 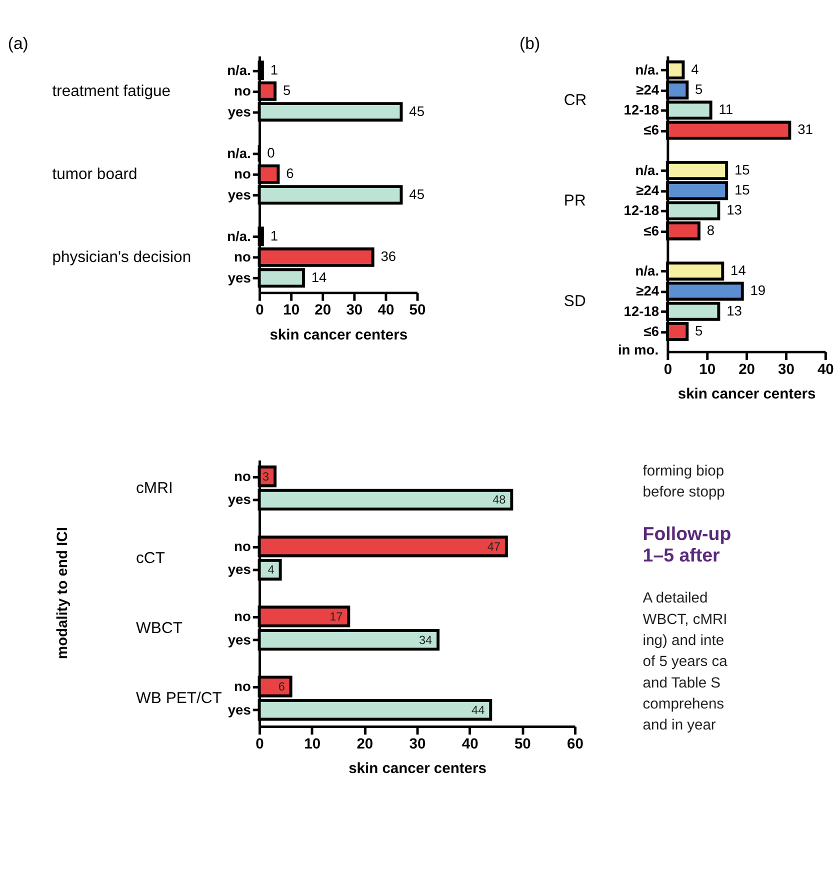 What do you see at coordinates (240, 500) in the screenshot?
I see `series-label: yes` at bounding box center [240, 500].